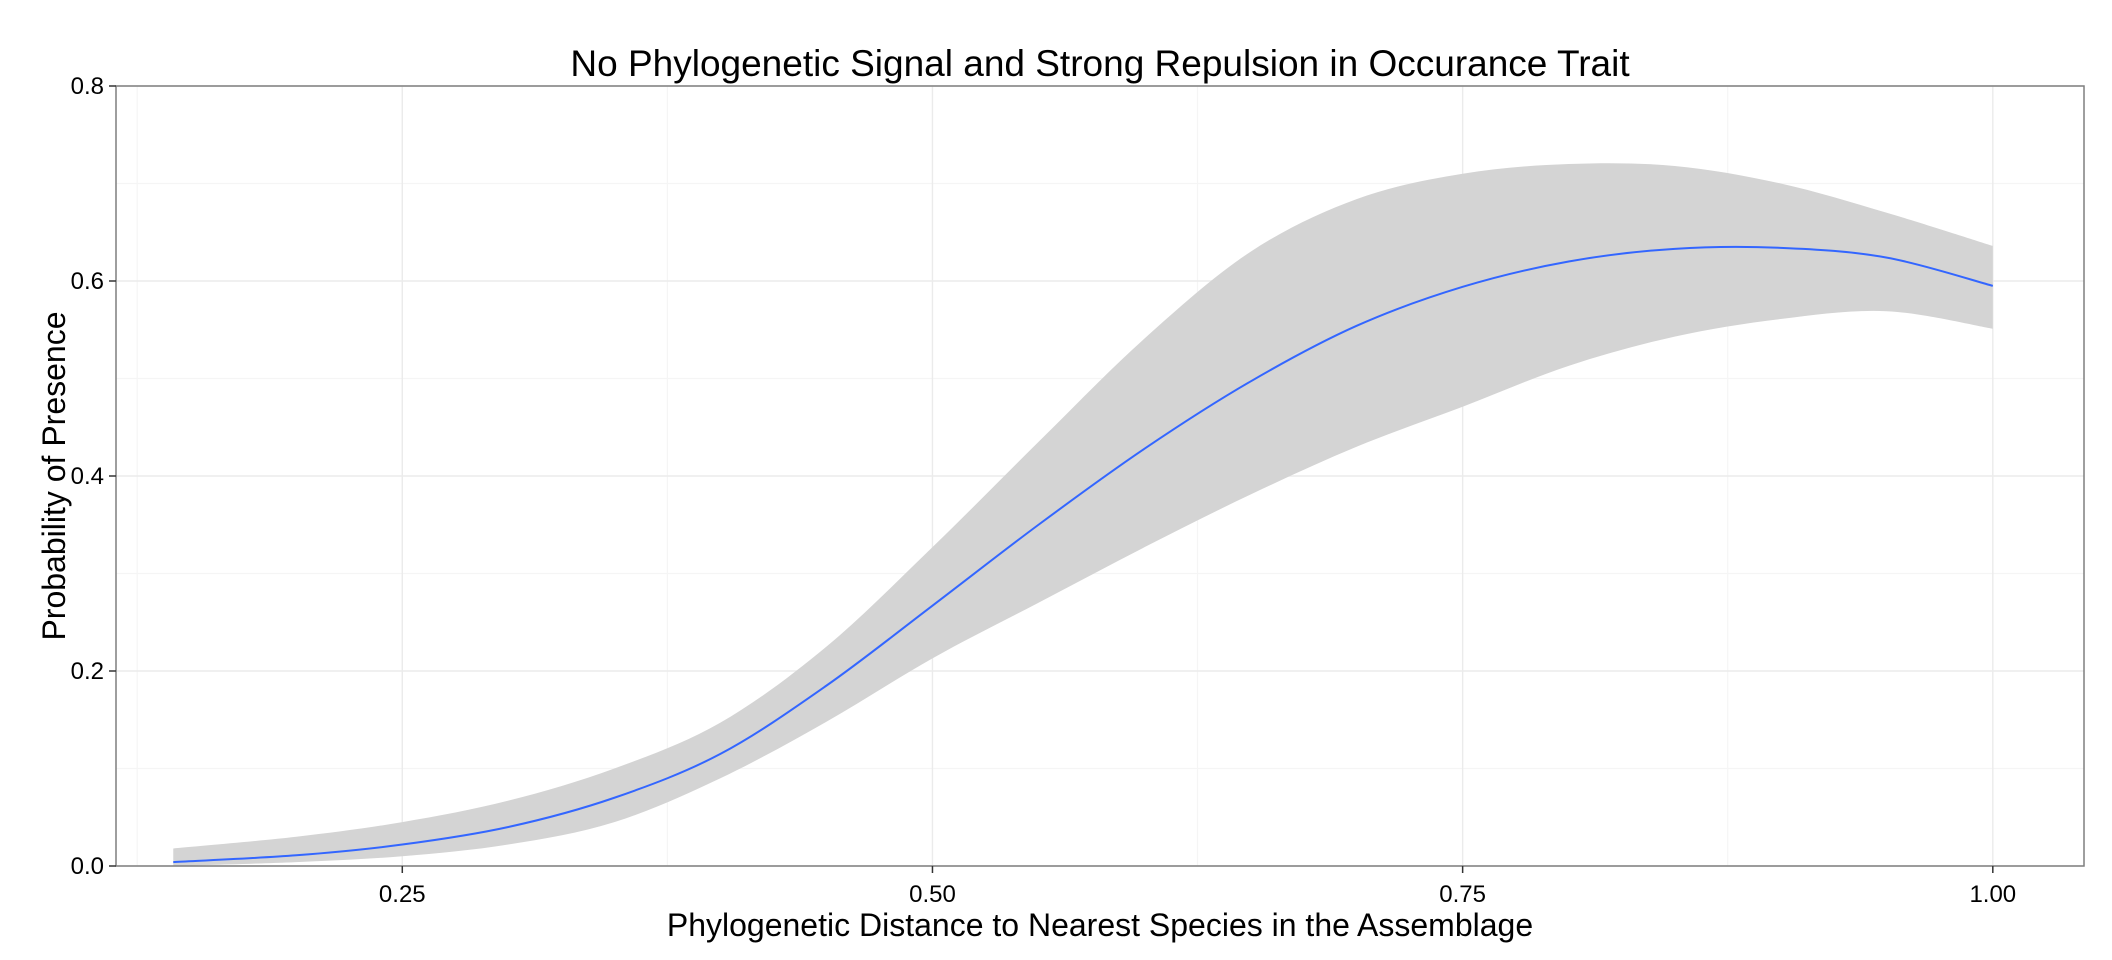 Image resolution: width=2112 pixels, height=960 pixels. I want to click on y-tick-label: 0.8, so click(87, 86).